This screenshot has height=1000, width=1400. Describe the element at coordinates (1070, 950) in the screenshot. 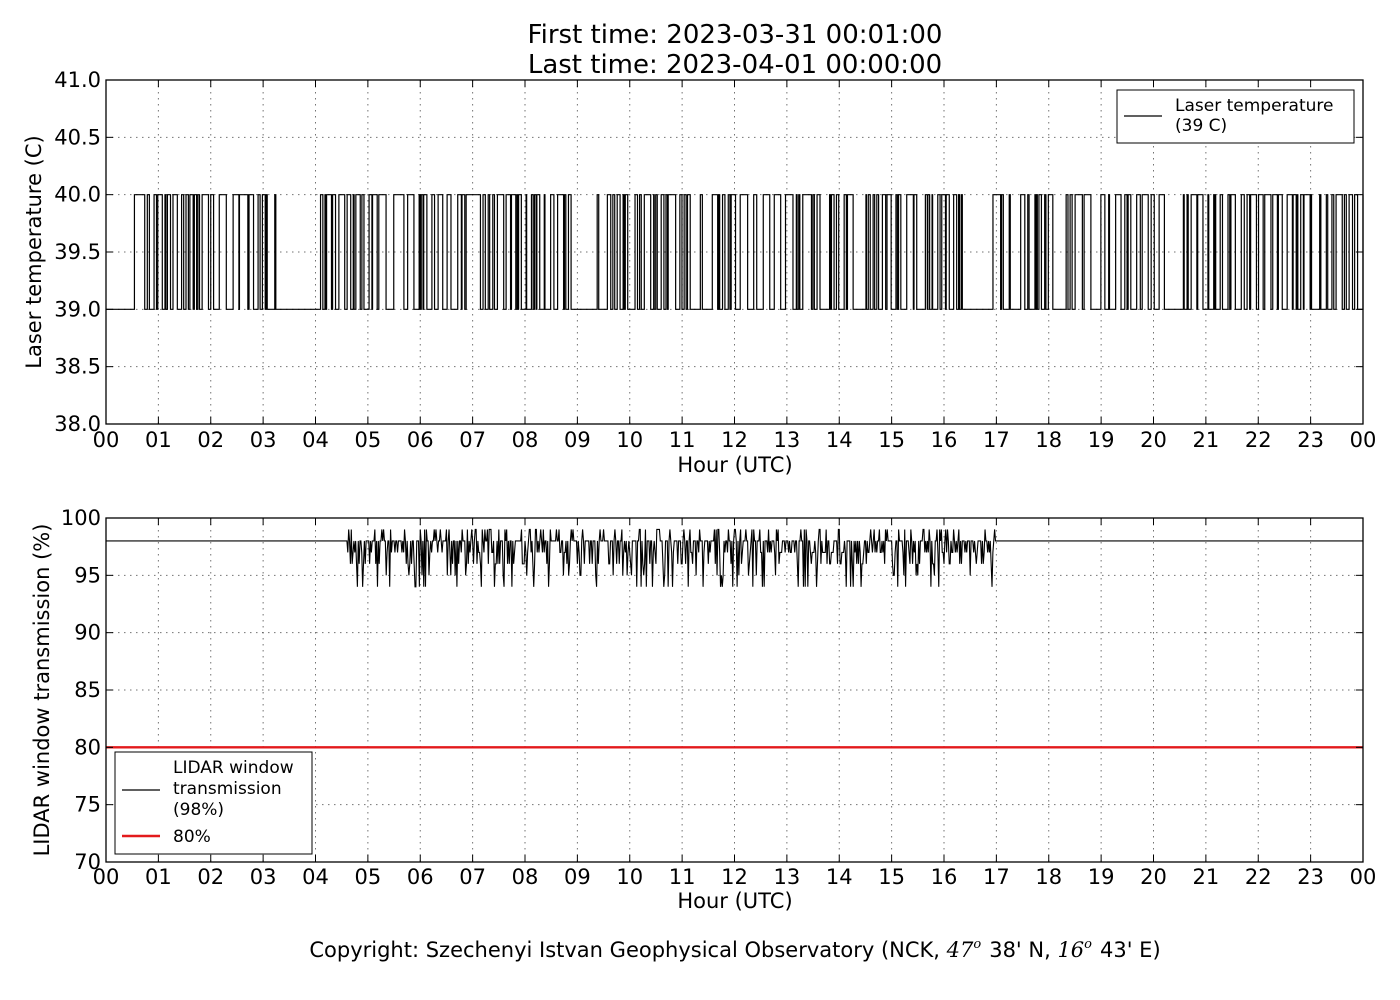

I see `copyright-lon-deg: 16` at that location.